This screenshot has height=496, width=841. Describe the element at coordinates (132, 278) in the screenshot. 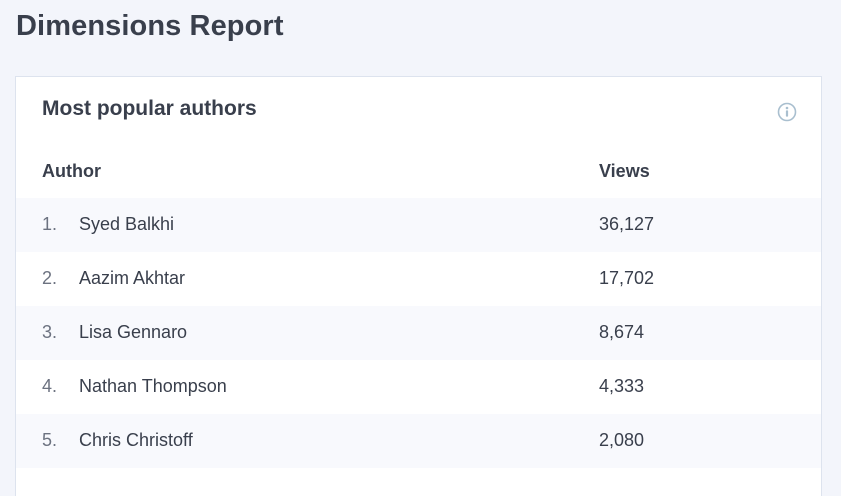

I see `author-name: Aazim Akhtar` at that location.